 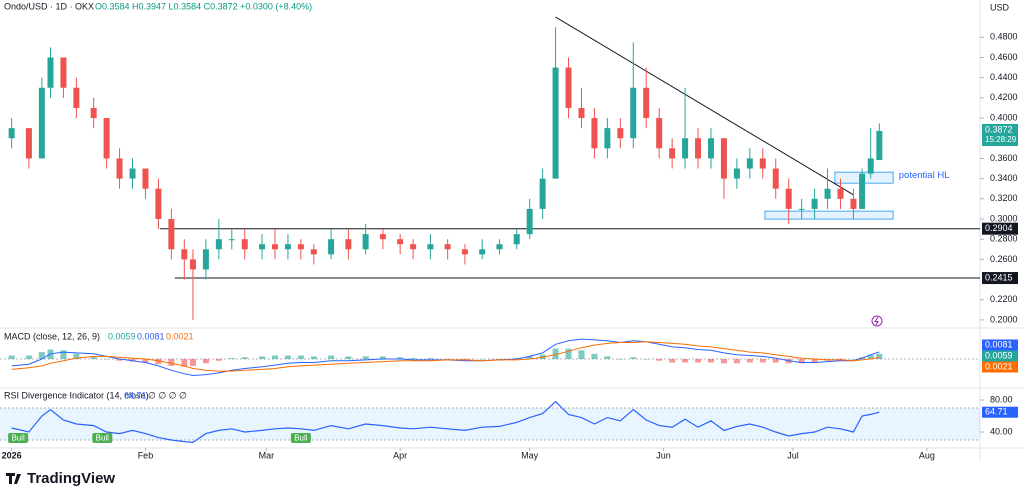 I want to click on macd-title: MACD (close, 12, 26, 9), so click(x=52, y=336).